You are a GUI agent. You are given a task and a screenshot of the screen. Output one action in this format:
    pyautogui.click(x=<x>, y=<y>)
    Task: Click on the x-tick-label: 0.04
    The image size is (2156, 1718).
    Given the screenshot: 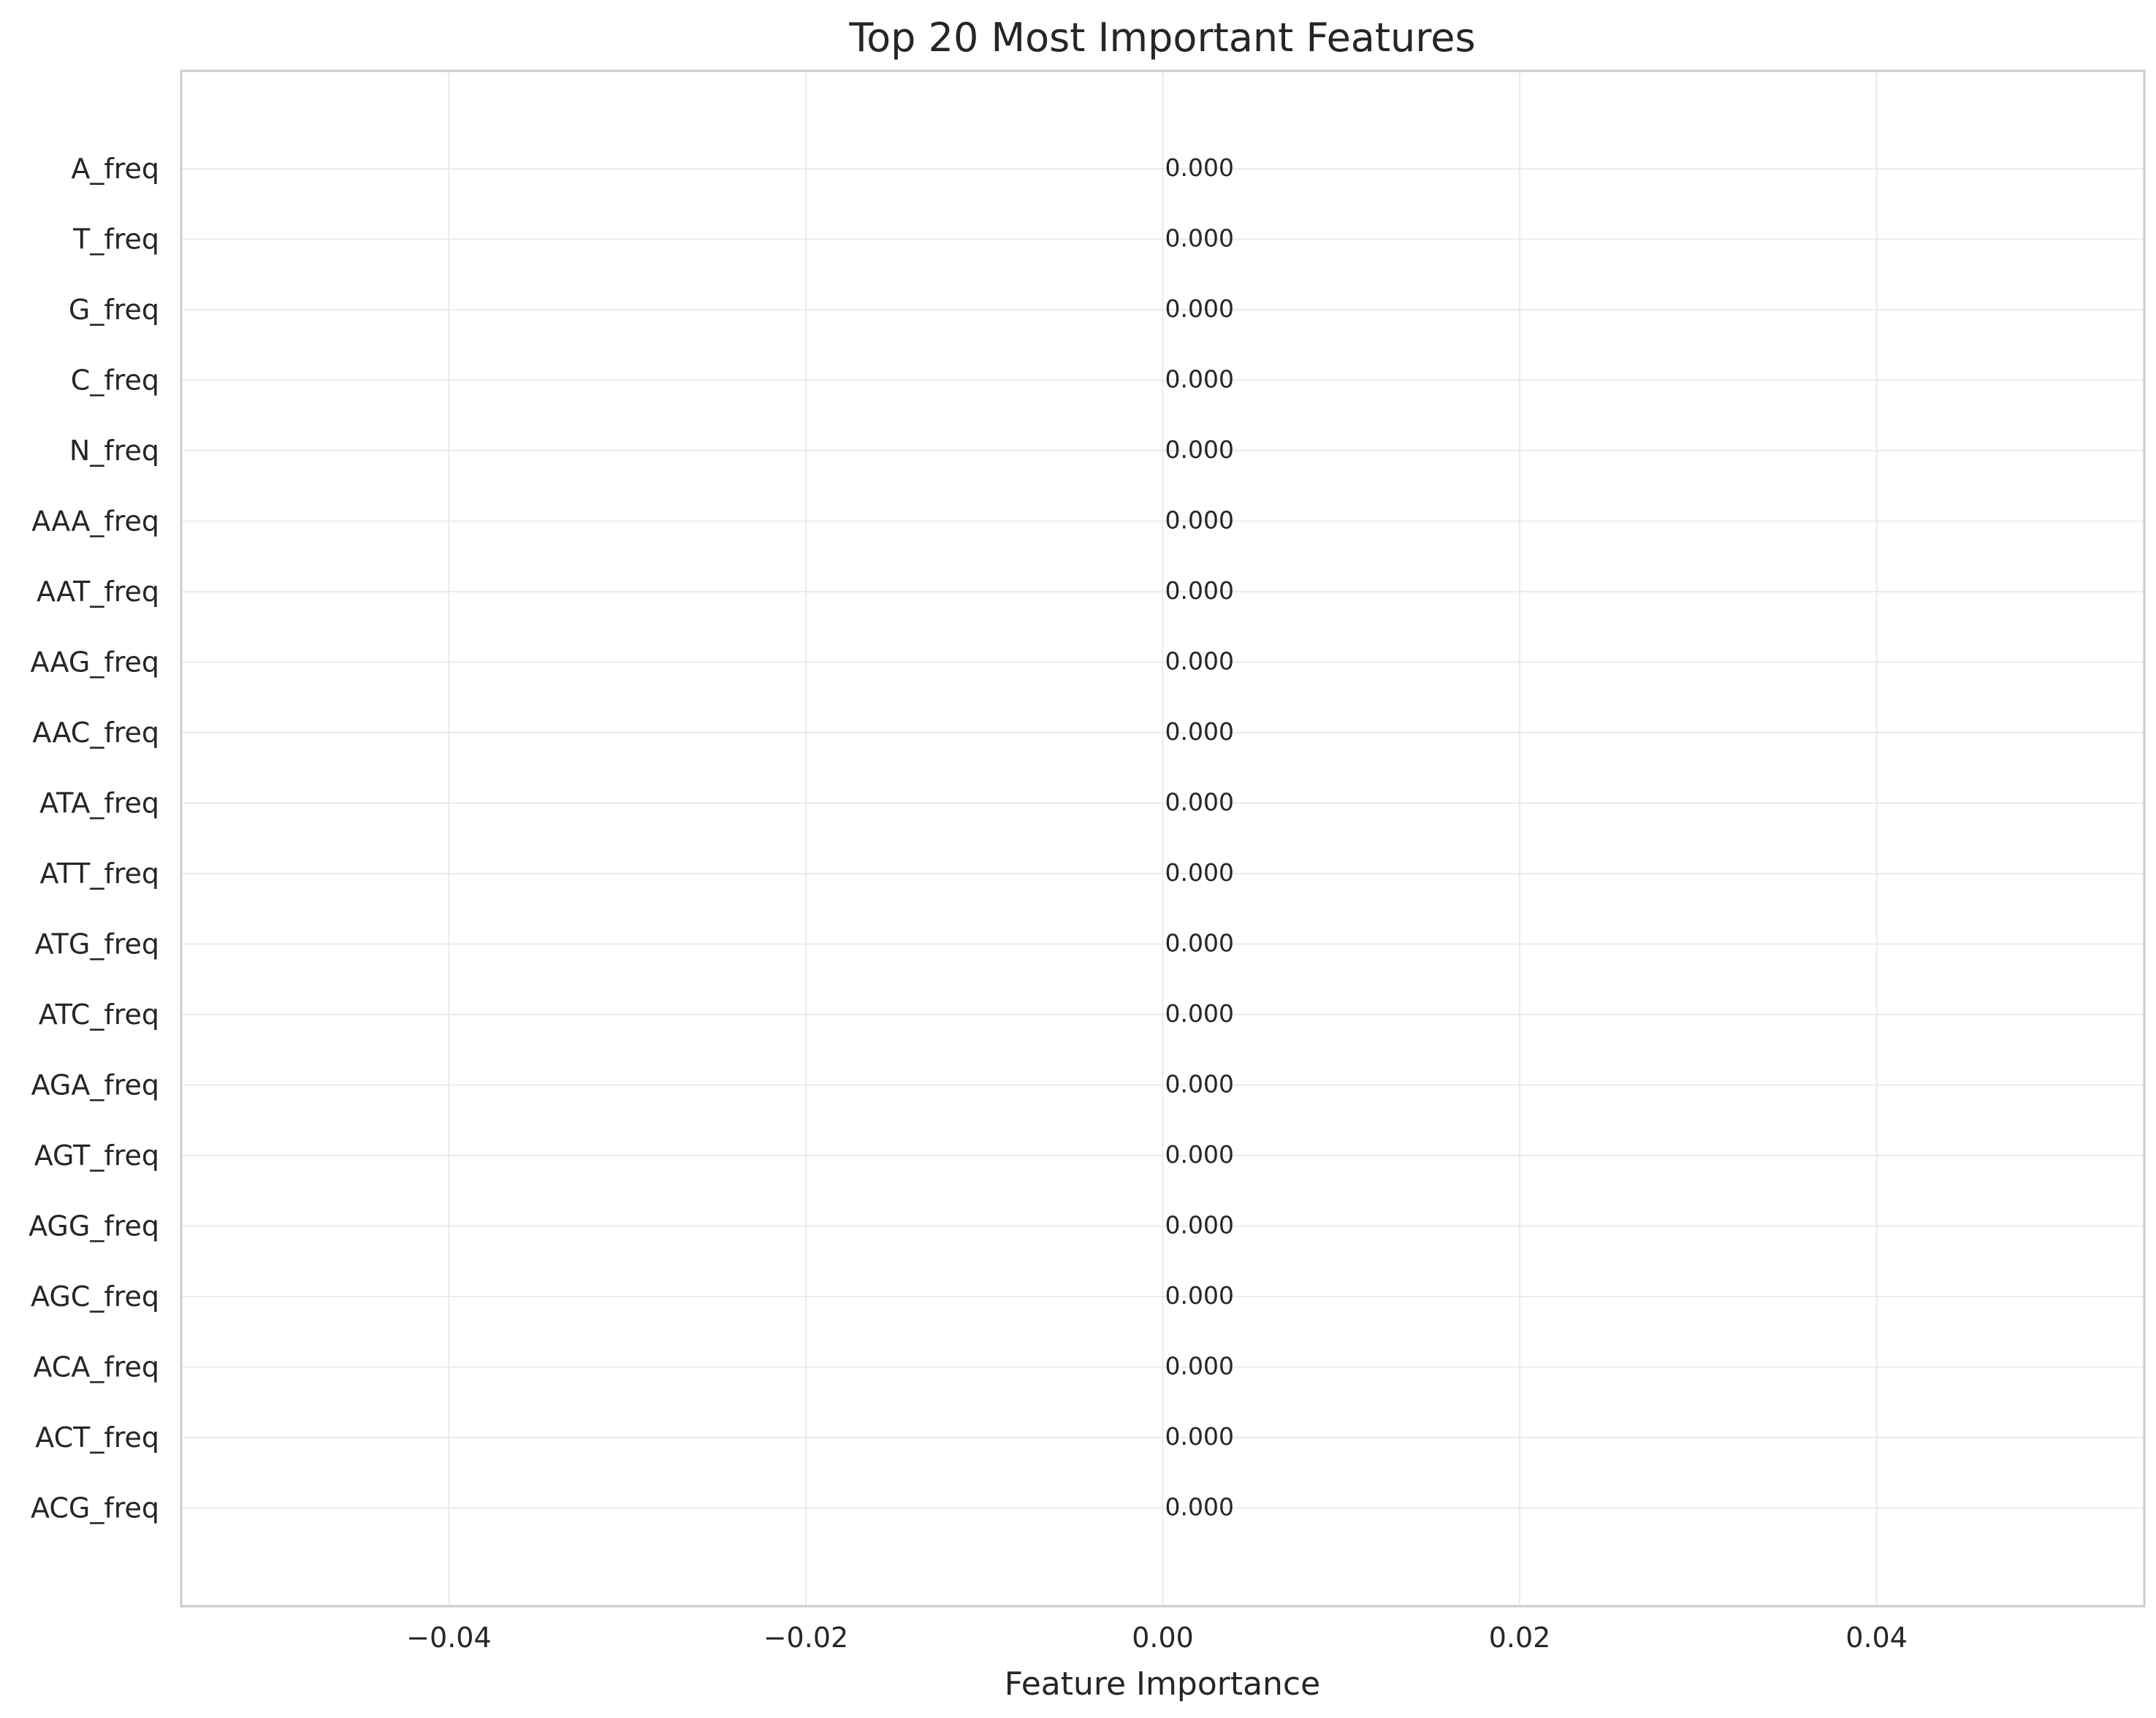 What is the action you would take?
    pyautogui.click(x=1876, y=1638)
    